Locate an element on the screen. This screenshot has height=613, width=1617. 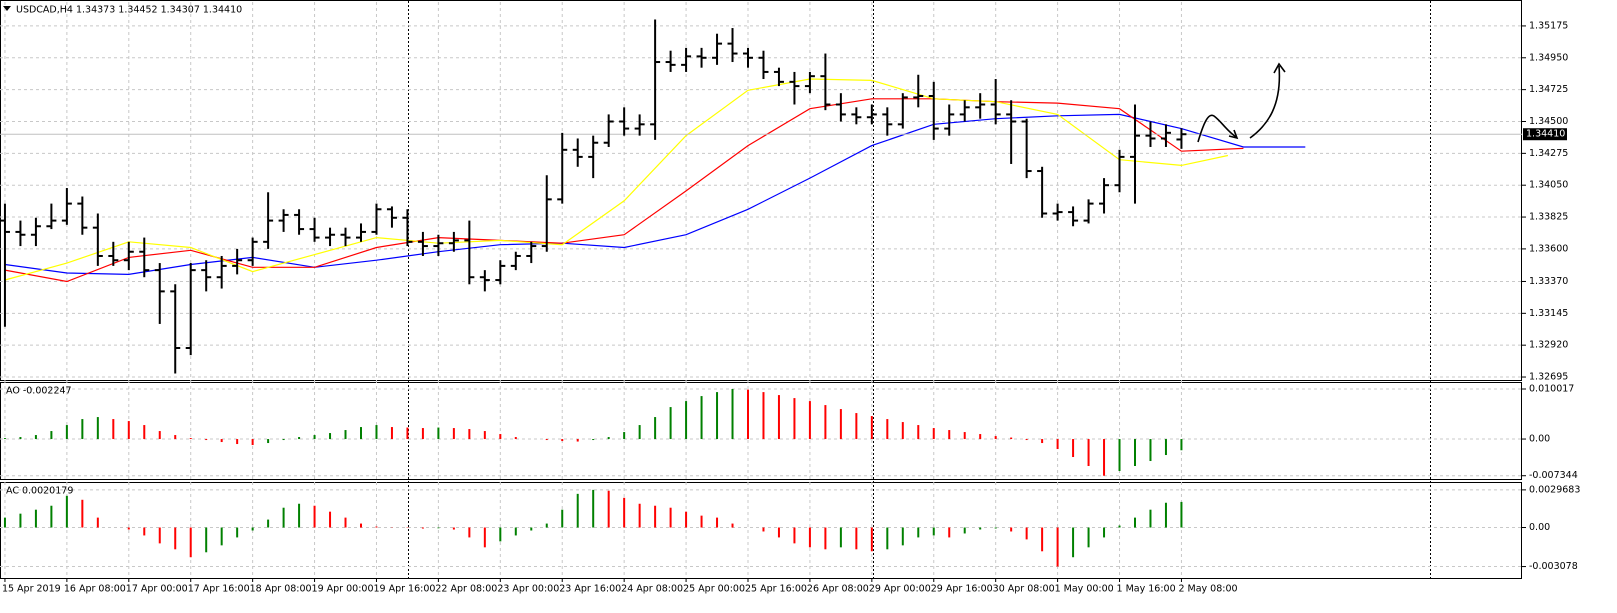
y-tick-label: 1.32920 is located at coordinates (1548, 345).